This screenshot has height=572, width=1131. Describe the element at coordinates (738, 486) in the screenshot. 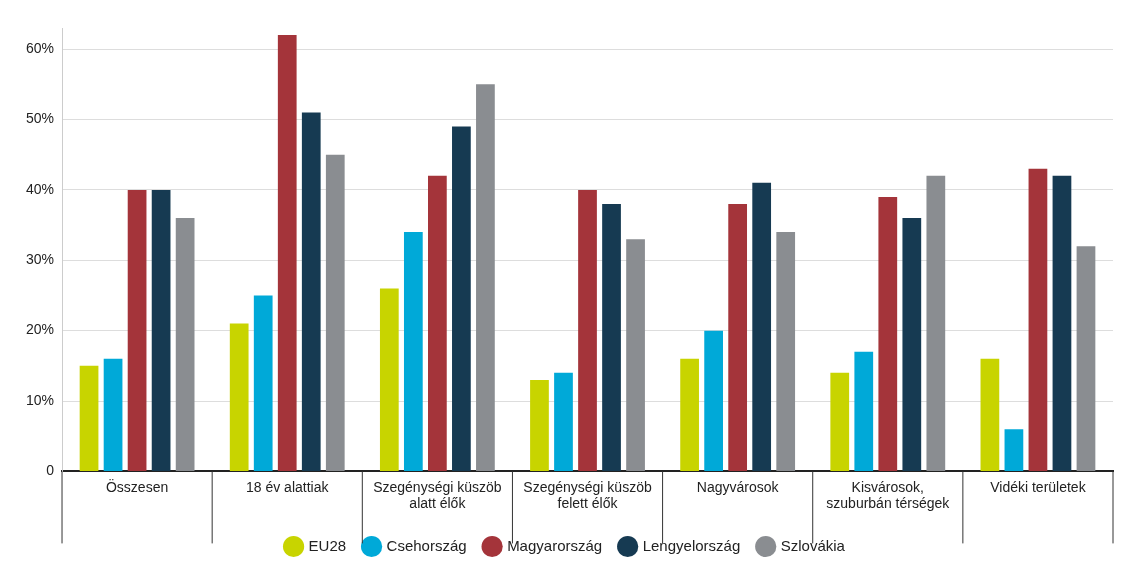

I see `x-tick-label: Nagyvárosok` at that location.